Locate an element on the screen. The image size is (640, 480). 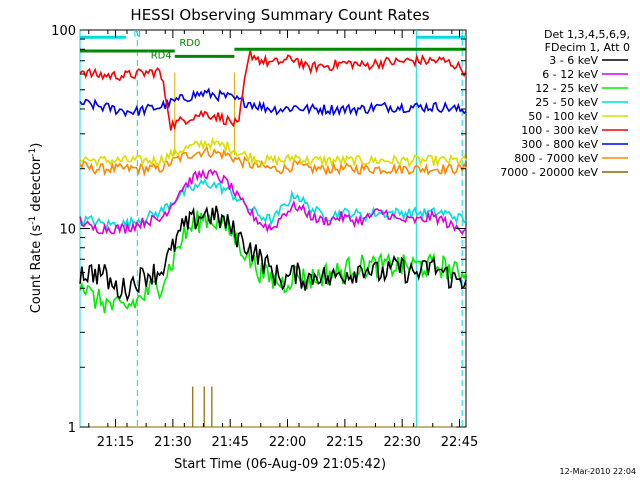
legend-header-1: FDecim 1, Att 0 is located at coordinates (587, 47).